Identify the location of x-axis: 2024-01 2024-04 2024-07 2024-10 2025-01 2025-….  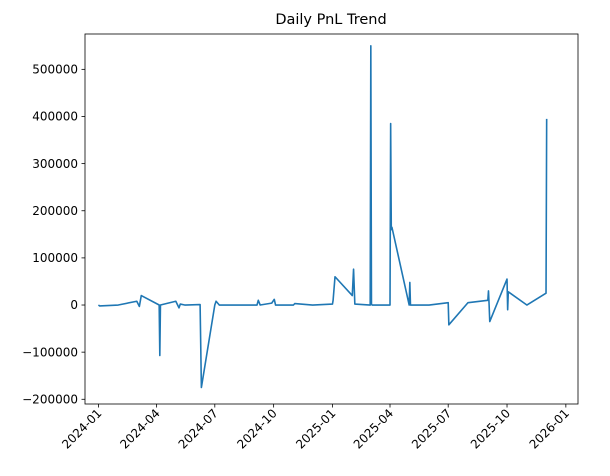
(315, 428).